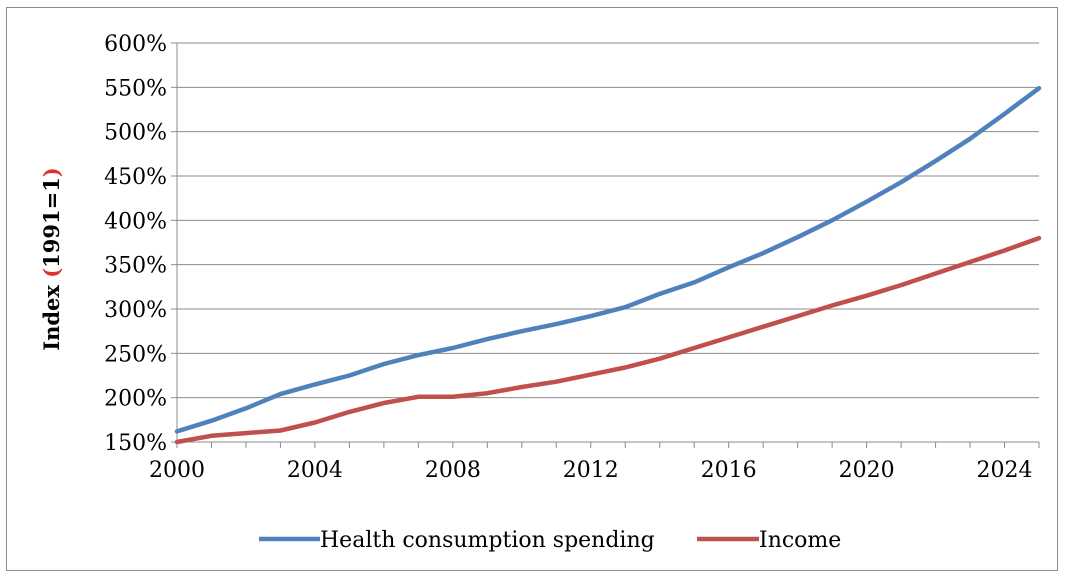 This screenshot has width=1072, height=578. Describe the element at coordinates (135, 44) in the screenshot. I see `y-tick-label: 600%` at that location.